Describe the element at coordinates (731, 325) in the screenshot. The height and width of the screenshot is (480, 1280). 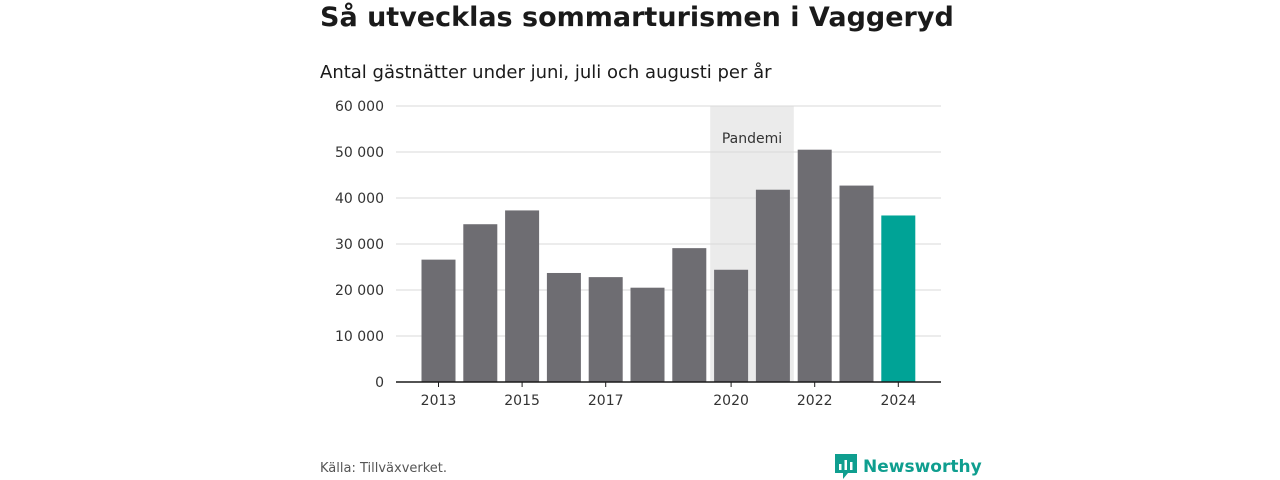
I see `bar-2020` at that location.